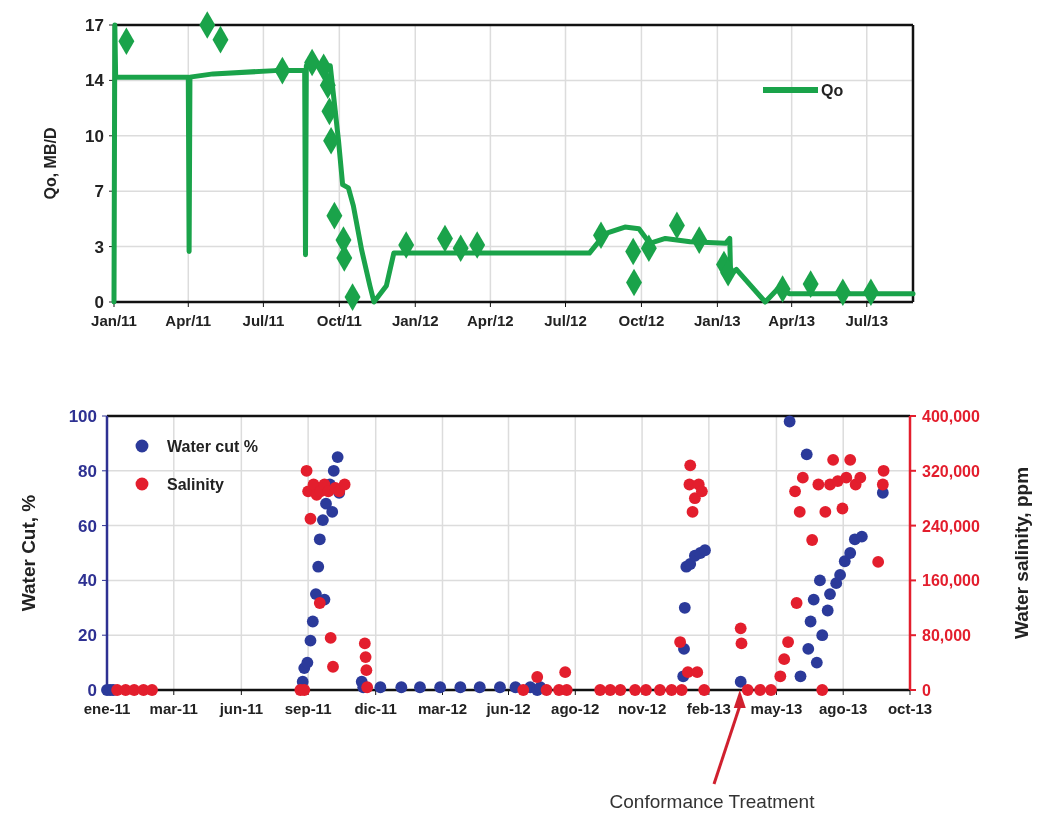 This screenshot has height=822, width=1053. I want to click on x-tick-label: sep-11, so click(308, 708).